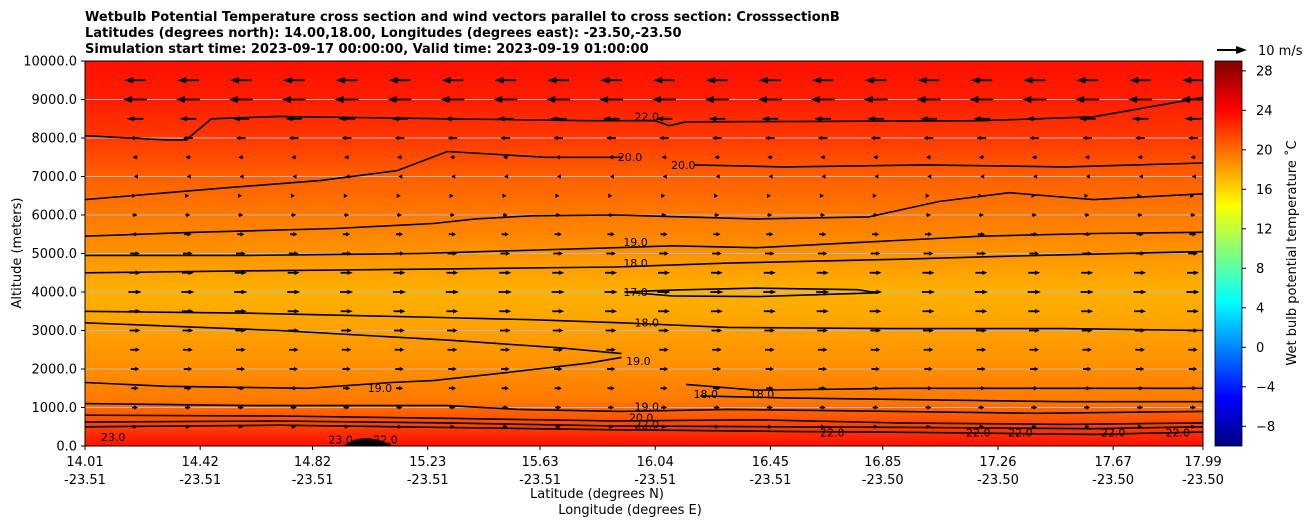 This screenshot has width=1311, height=530. What do you see at coordinates (1264, 150) in the screenshot?
I see `colorbar-tick-label: 20` at bounding box center [1264, 150].